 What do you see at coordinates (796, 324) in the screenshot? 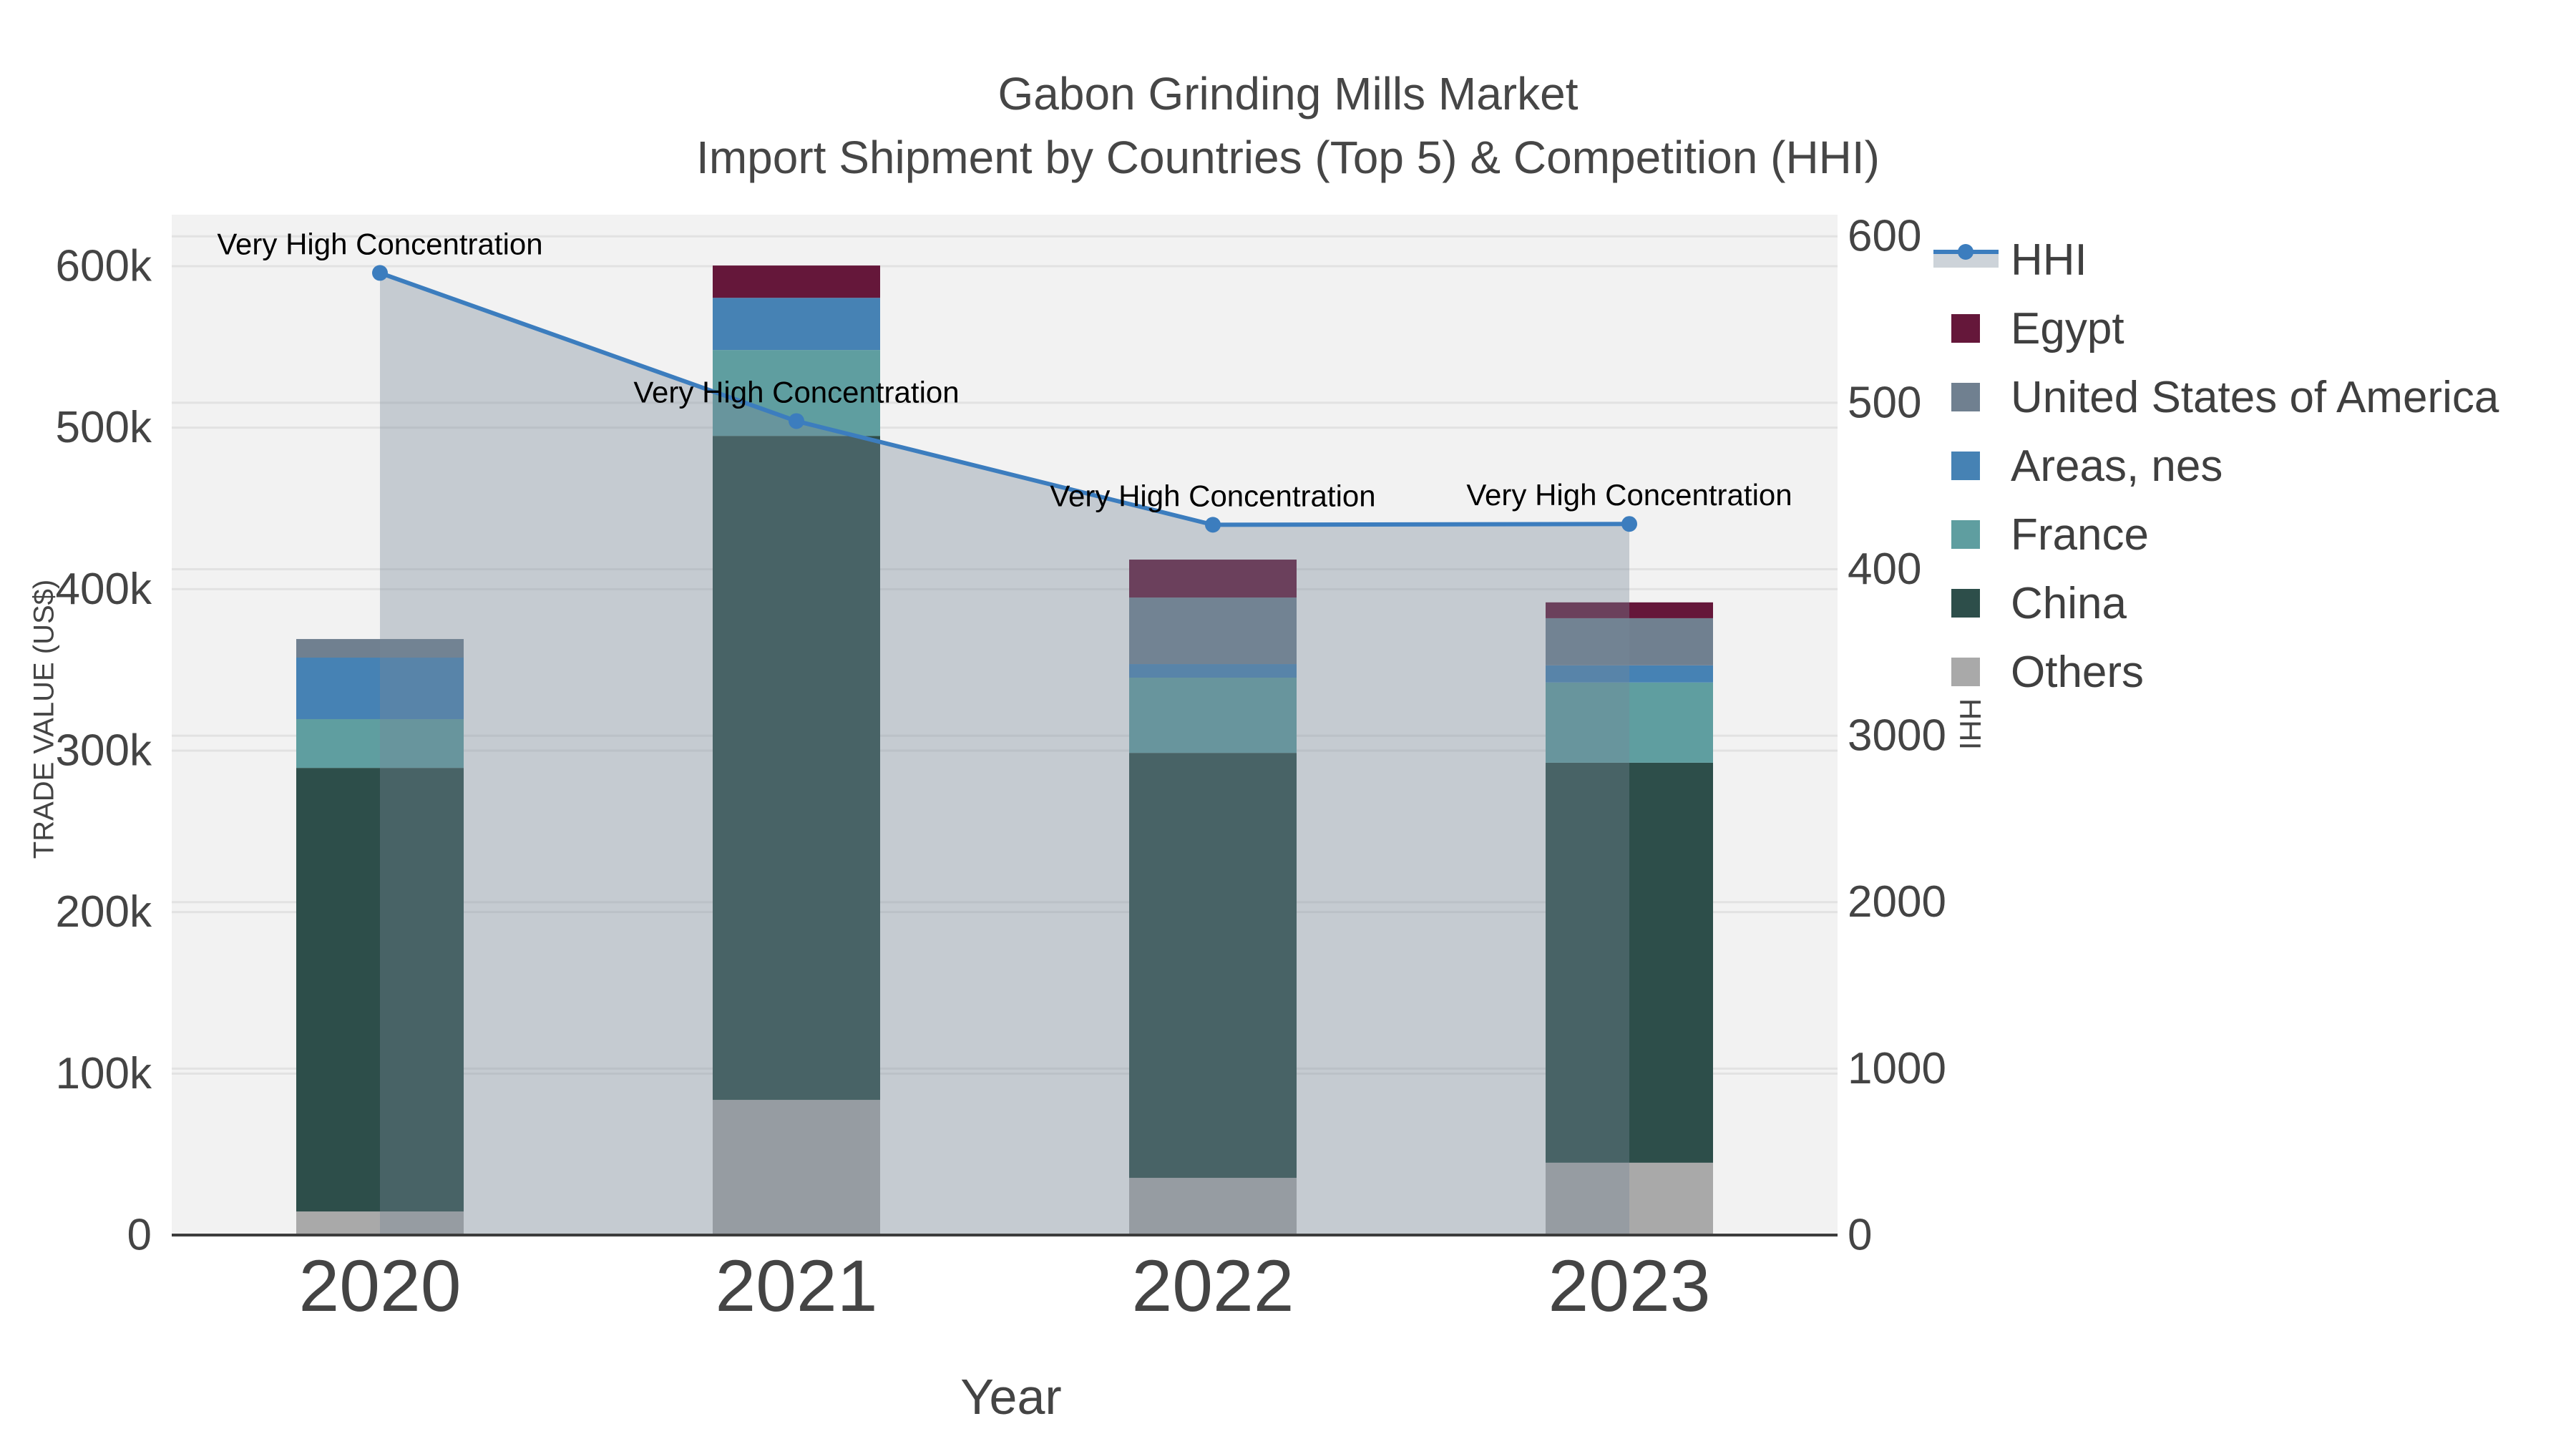
I see `bar-segment-areas-nes-2021` at bounding box center [796, 324].